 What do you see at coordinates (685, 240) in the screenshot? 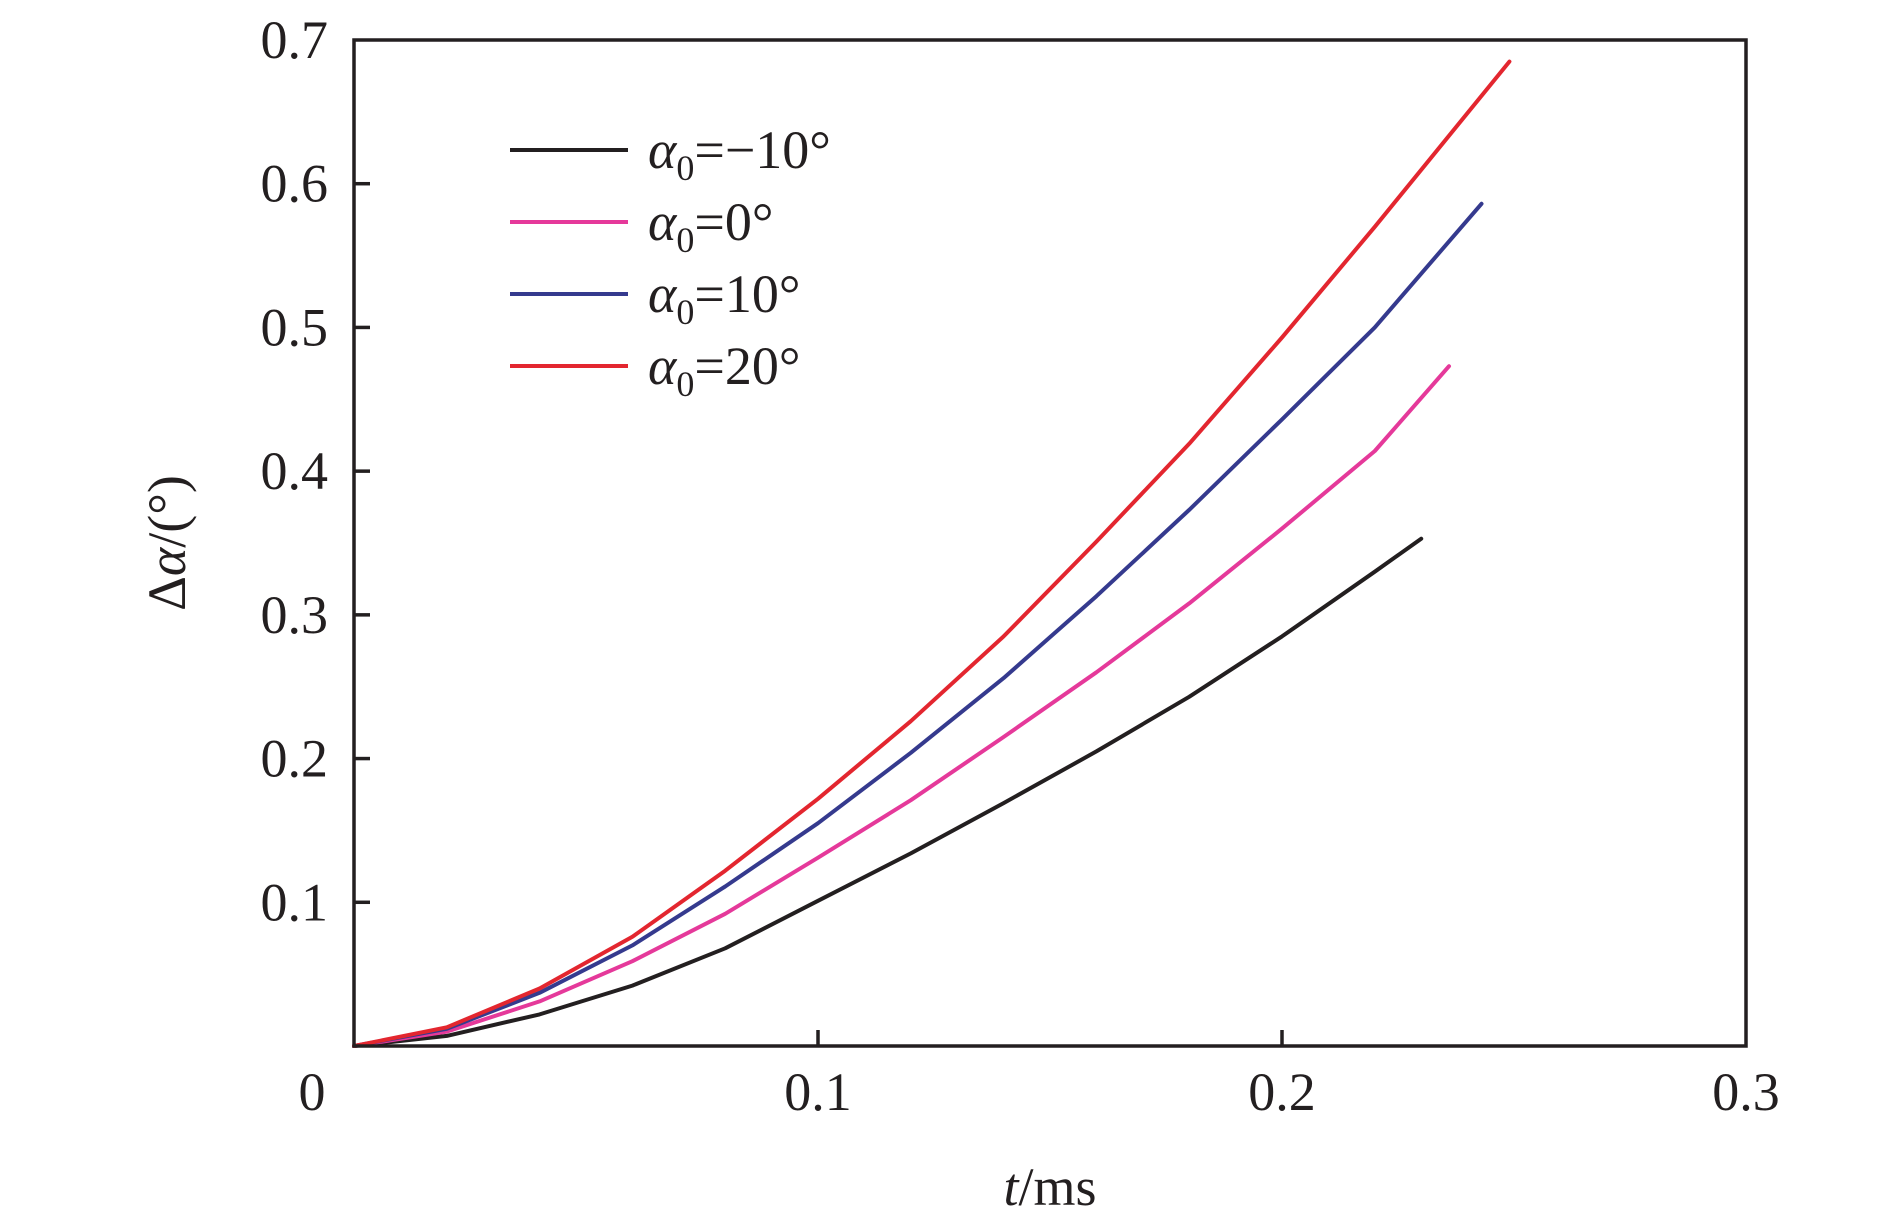
I see `legend-label-sub-1: 0` at bounding box center [685, 240].